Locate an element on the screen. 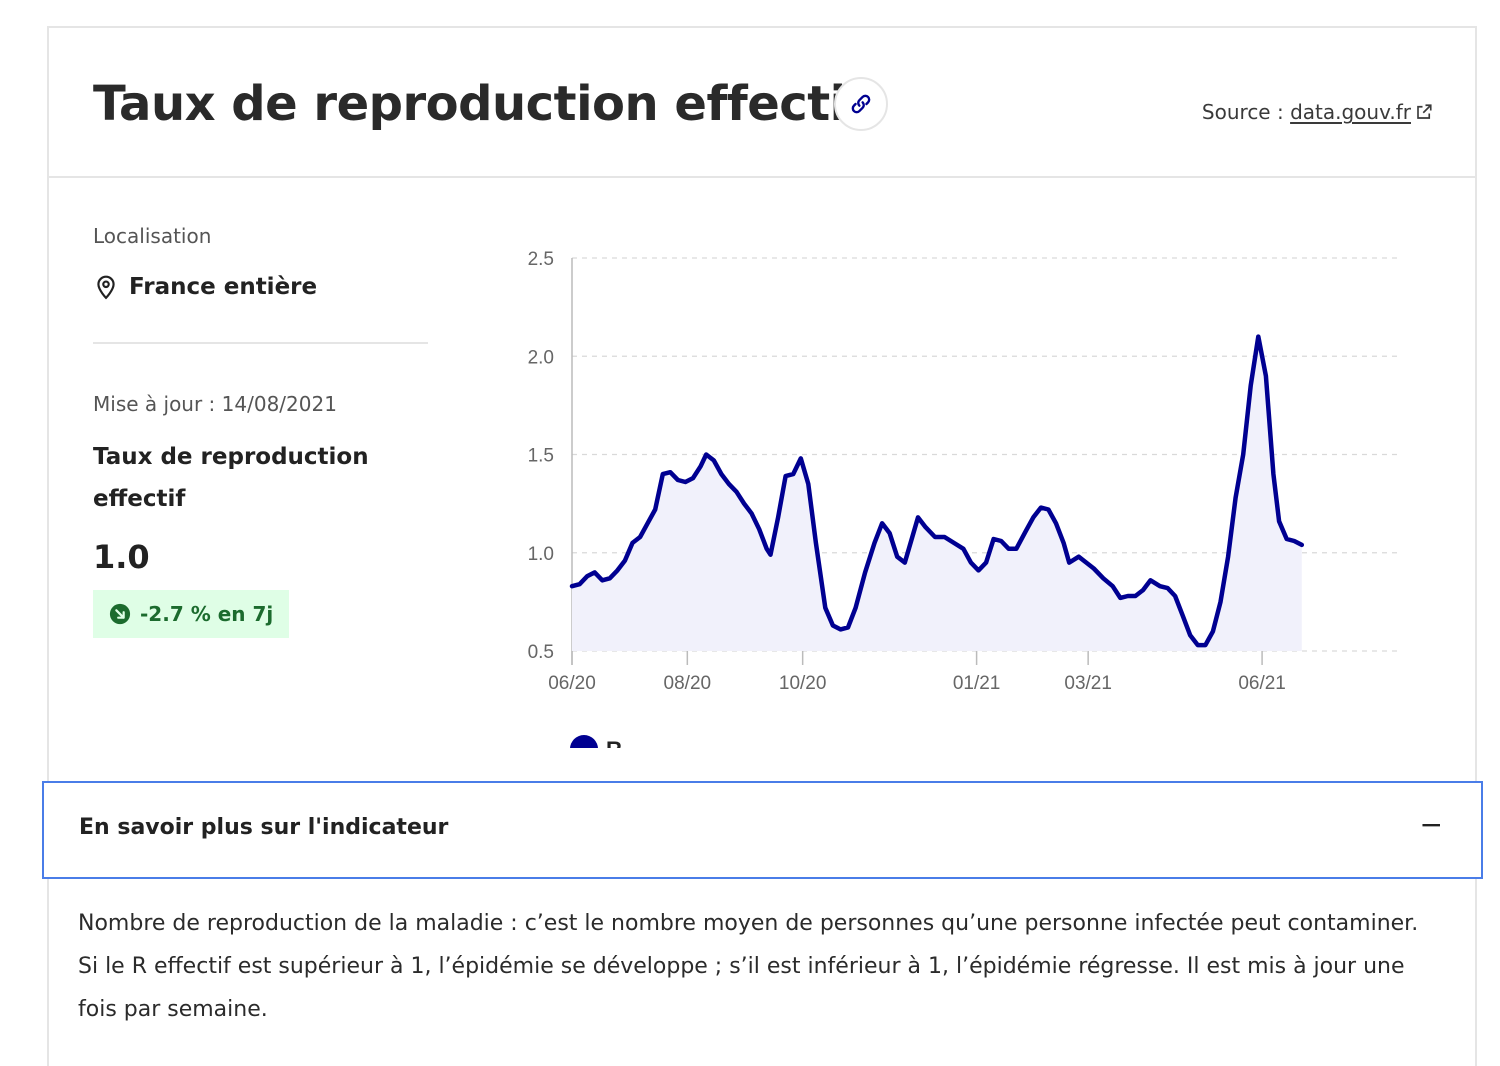 The width and height of the screenshot is (1500, 1066). trend-badge: -2.7 % en 7j is located at coordinates (191, 614).